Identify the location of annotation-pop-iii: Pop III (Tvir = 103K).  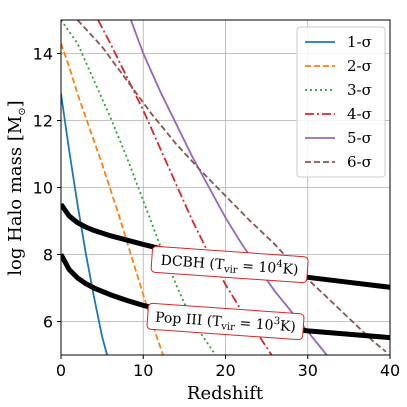
(225, 321).